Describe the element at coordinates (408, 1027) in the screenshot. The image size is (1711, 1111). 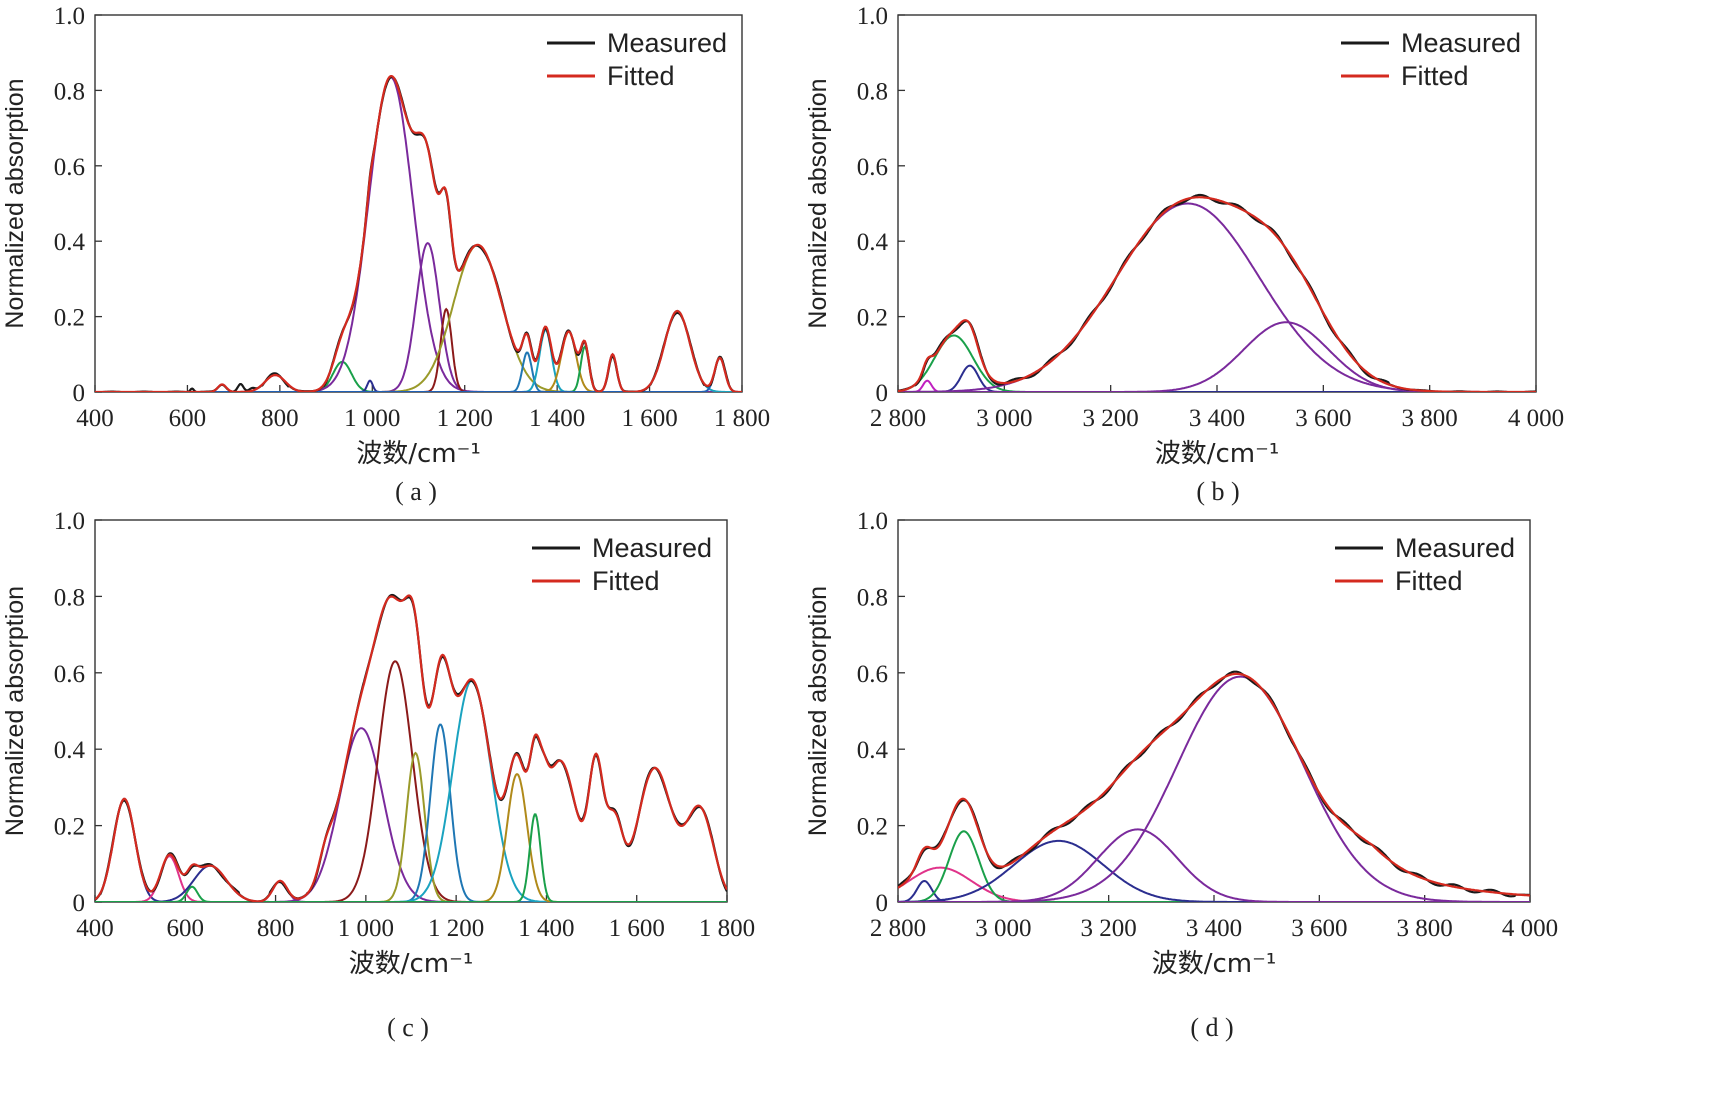
I see `panel-caption: ( c )` at that location.